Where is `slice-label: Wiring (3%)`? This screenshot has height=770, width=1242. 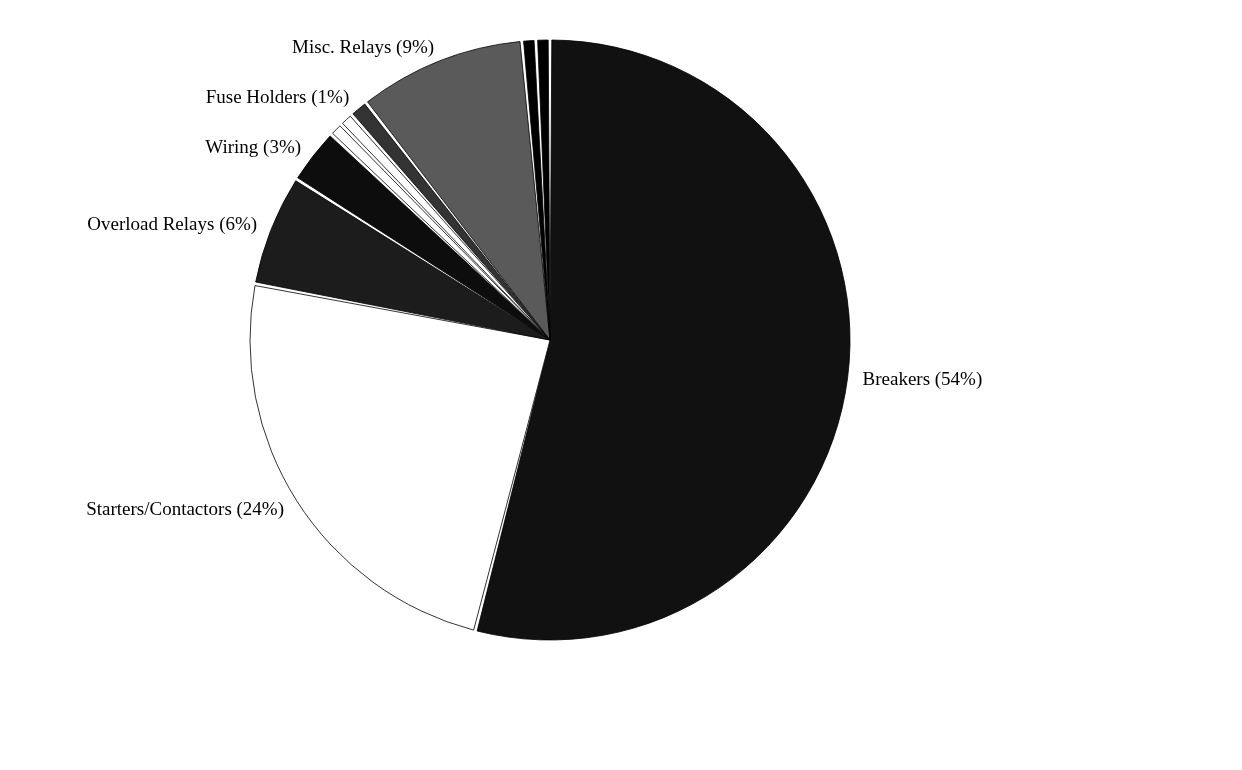
slice-label: Wiring (3%) is located at coordinates (253, 146).